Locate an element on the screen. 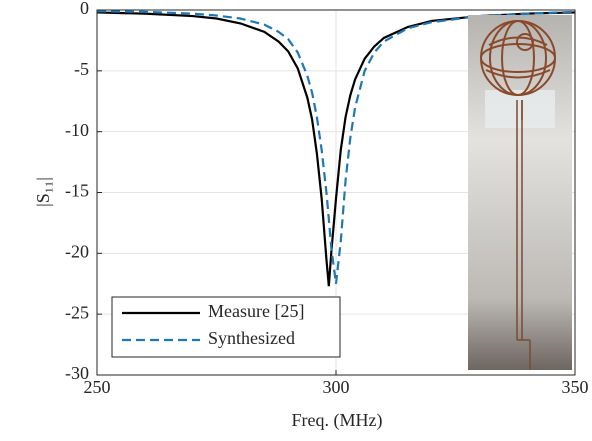 This screenshot has width=592, height=441. y-axis-label: |S₁₁| is located at coordinates (43, 192).